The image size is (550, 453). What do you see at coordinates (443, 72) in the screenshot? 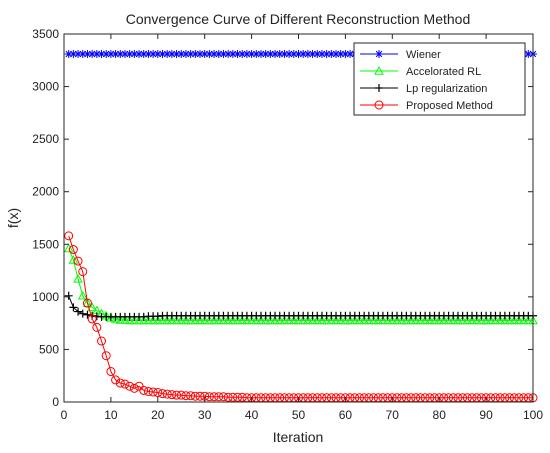
I see `legend-label: Accelorated RL` at bounding box center [443, 72].